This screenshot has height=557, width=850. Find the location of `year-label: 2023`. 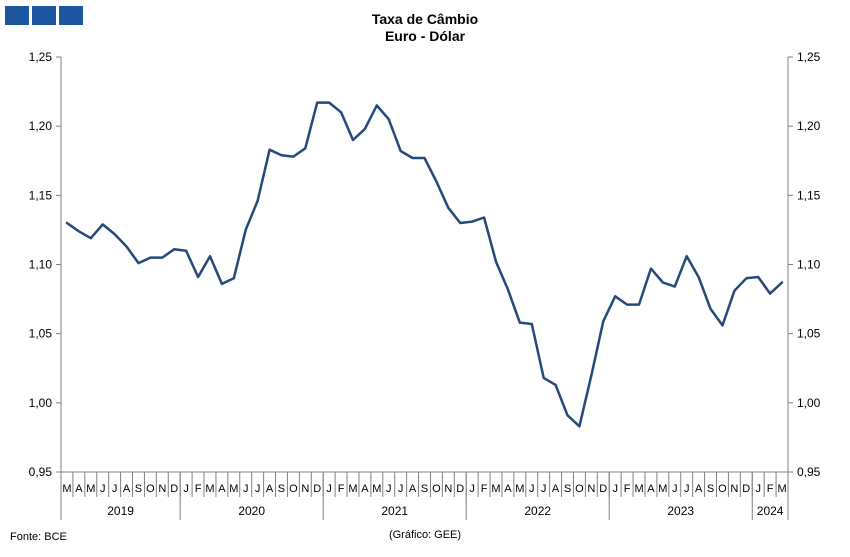

year-label: 2023 is located at coordinates (680, 511).